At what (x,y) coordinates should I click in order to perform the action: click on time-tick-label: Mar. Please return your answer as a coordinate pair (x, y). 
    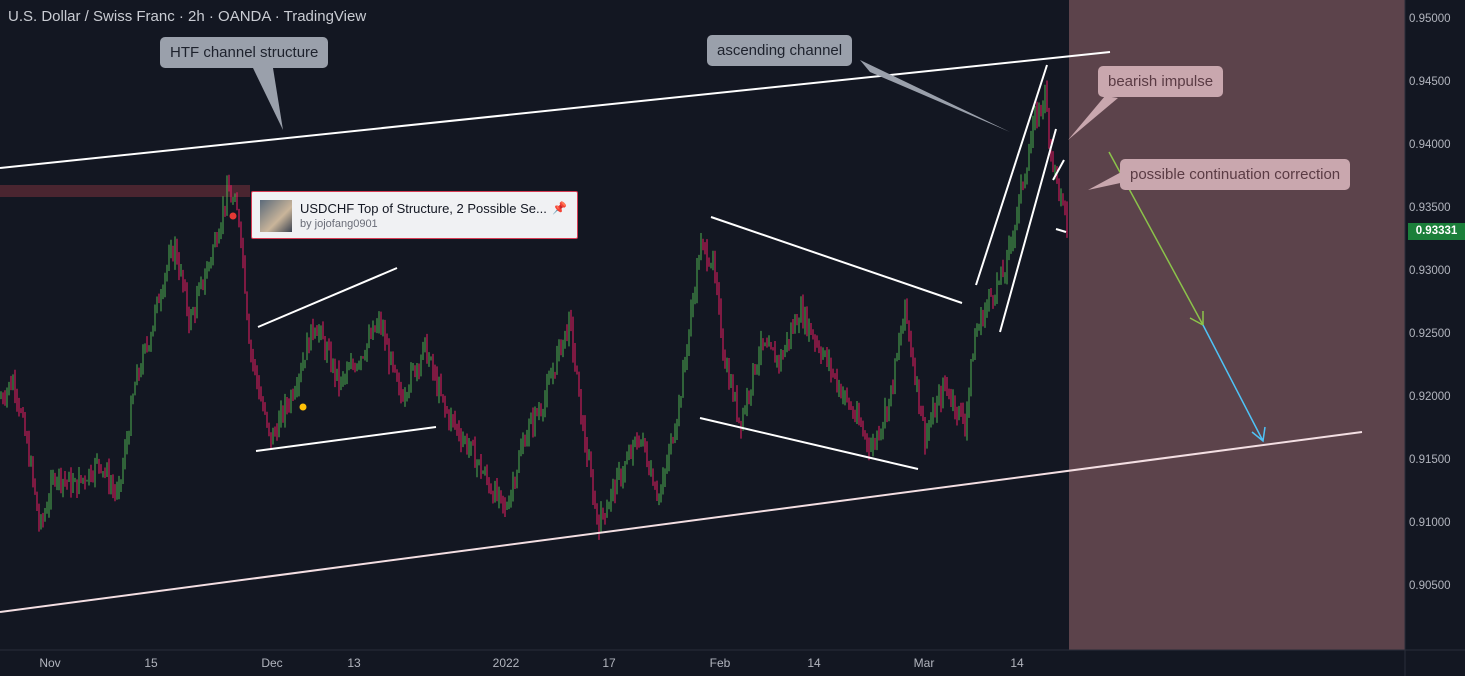
    Looking at the image, I should click on (924, 663).